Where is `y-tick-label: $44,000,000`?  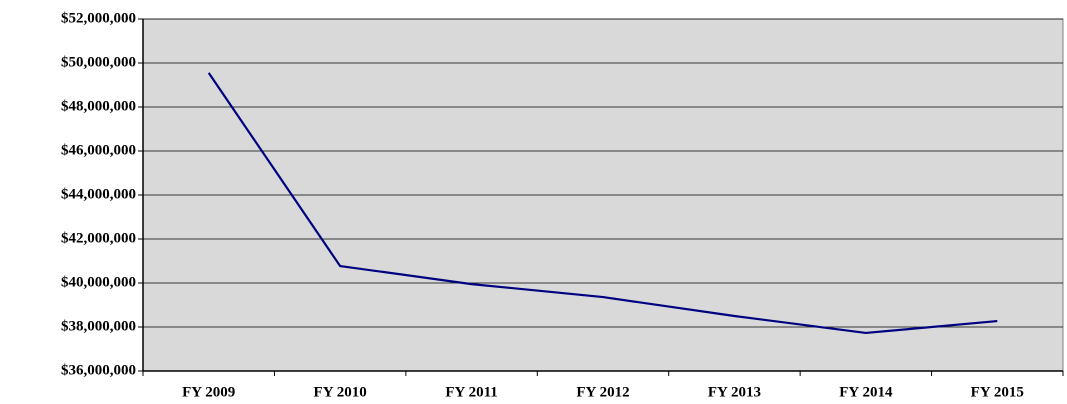 y-tick-label: $44,000,000 is located at coordinates (98, 194).